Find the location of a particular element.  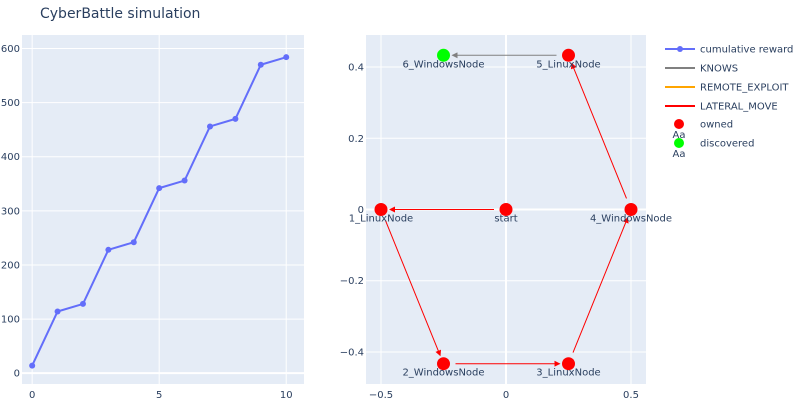

node-marker-discovered is located at coordinates (443, 55).